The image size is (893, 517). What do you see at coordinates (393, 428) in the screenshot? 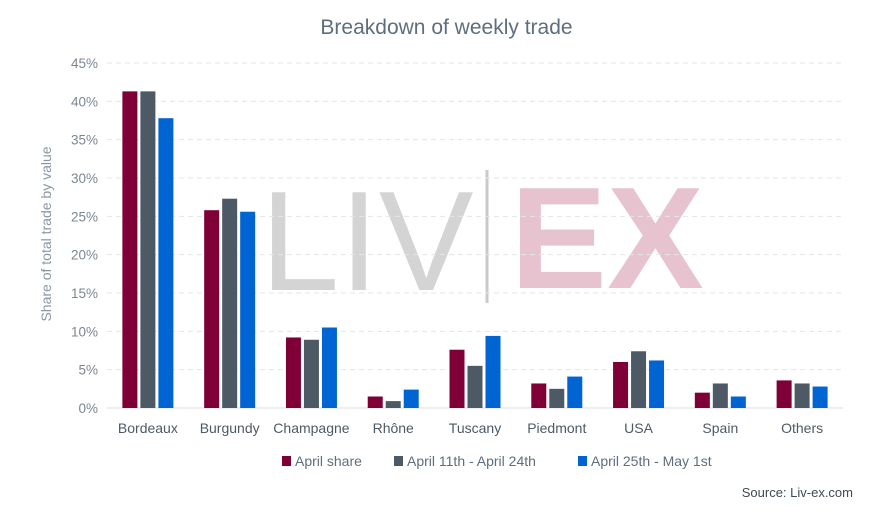
I see `x-tick-label: Rhône` at bounding box center [393, 428].